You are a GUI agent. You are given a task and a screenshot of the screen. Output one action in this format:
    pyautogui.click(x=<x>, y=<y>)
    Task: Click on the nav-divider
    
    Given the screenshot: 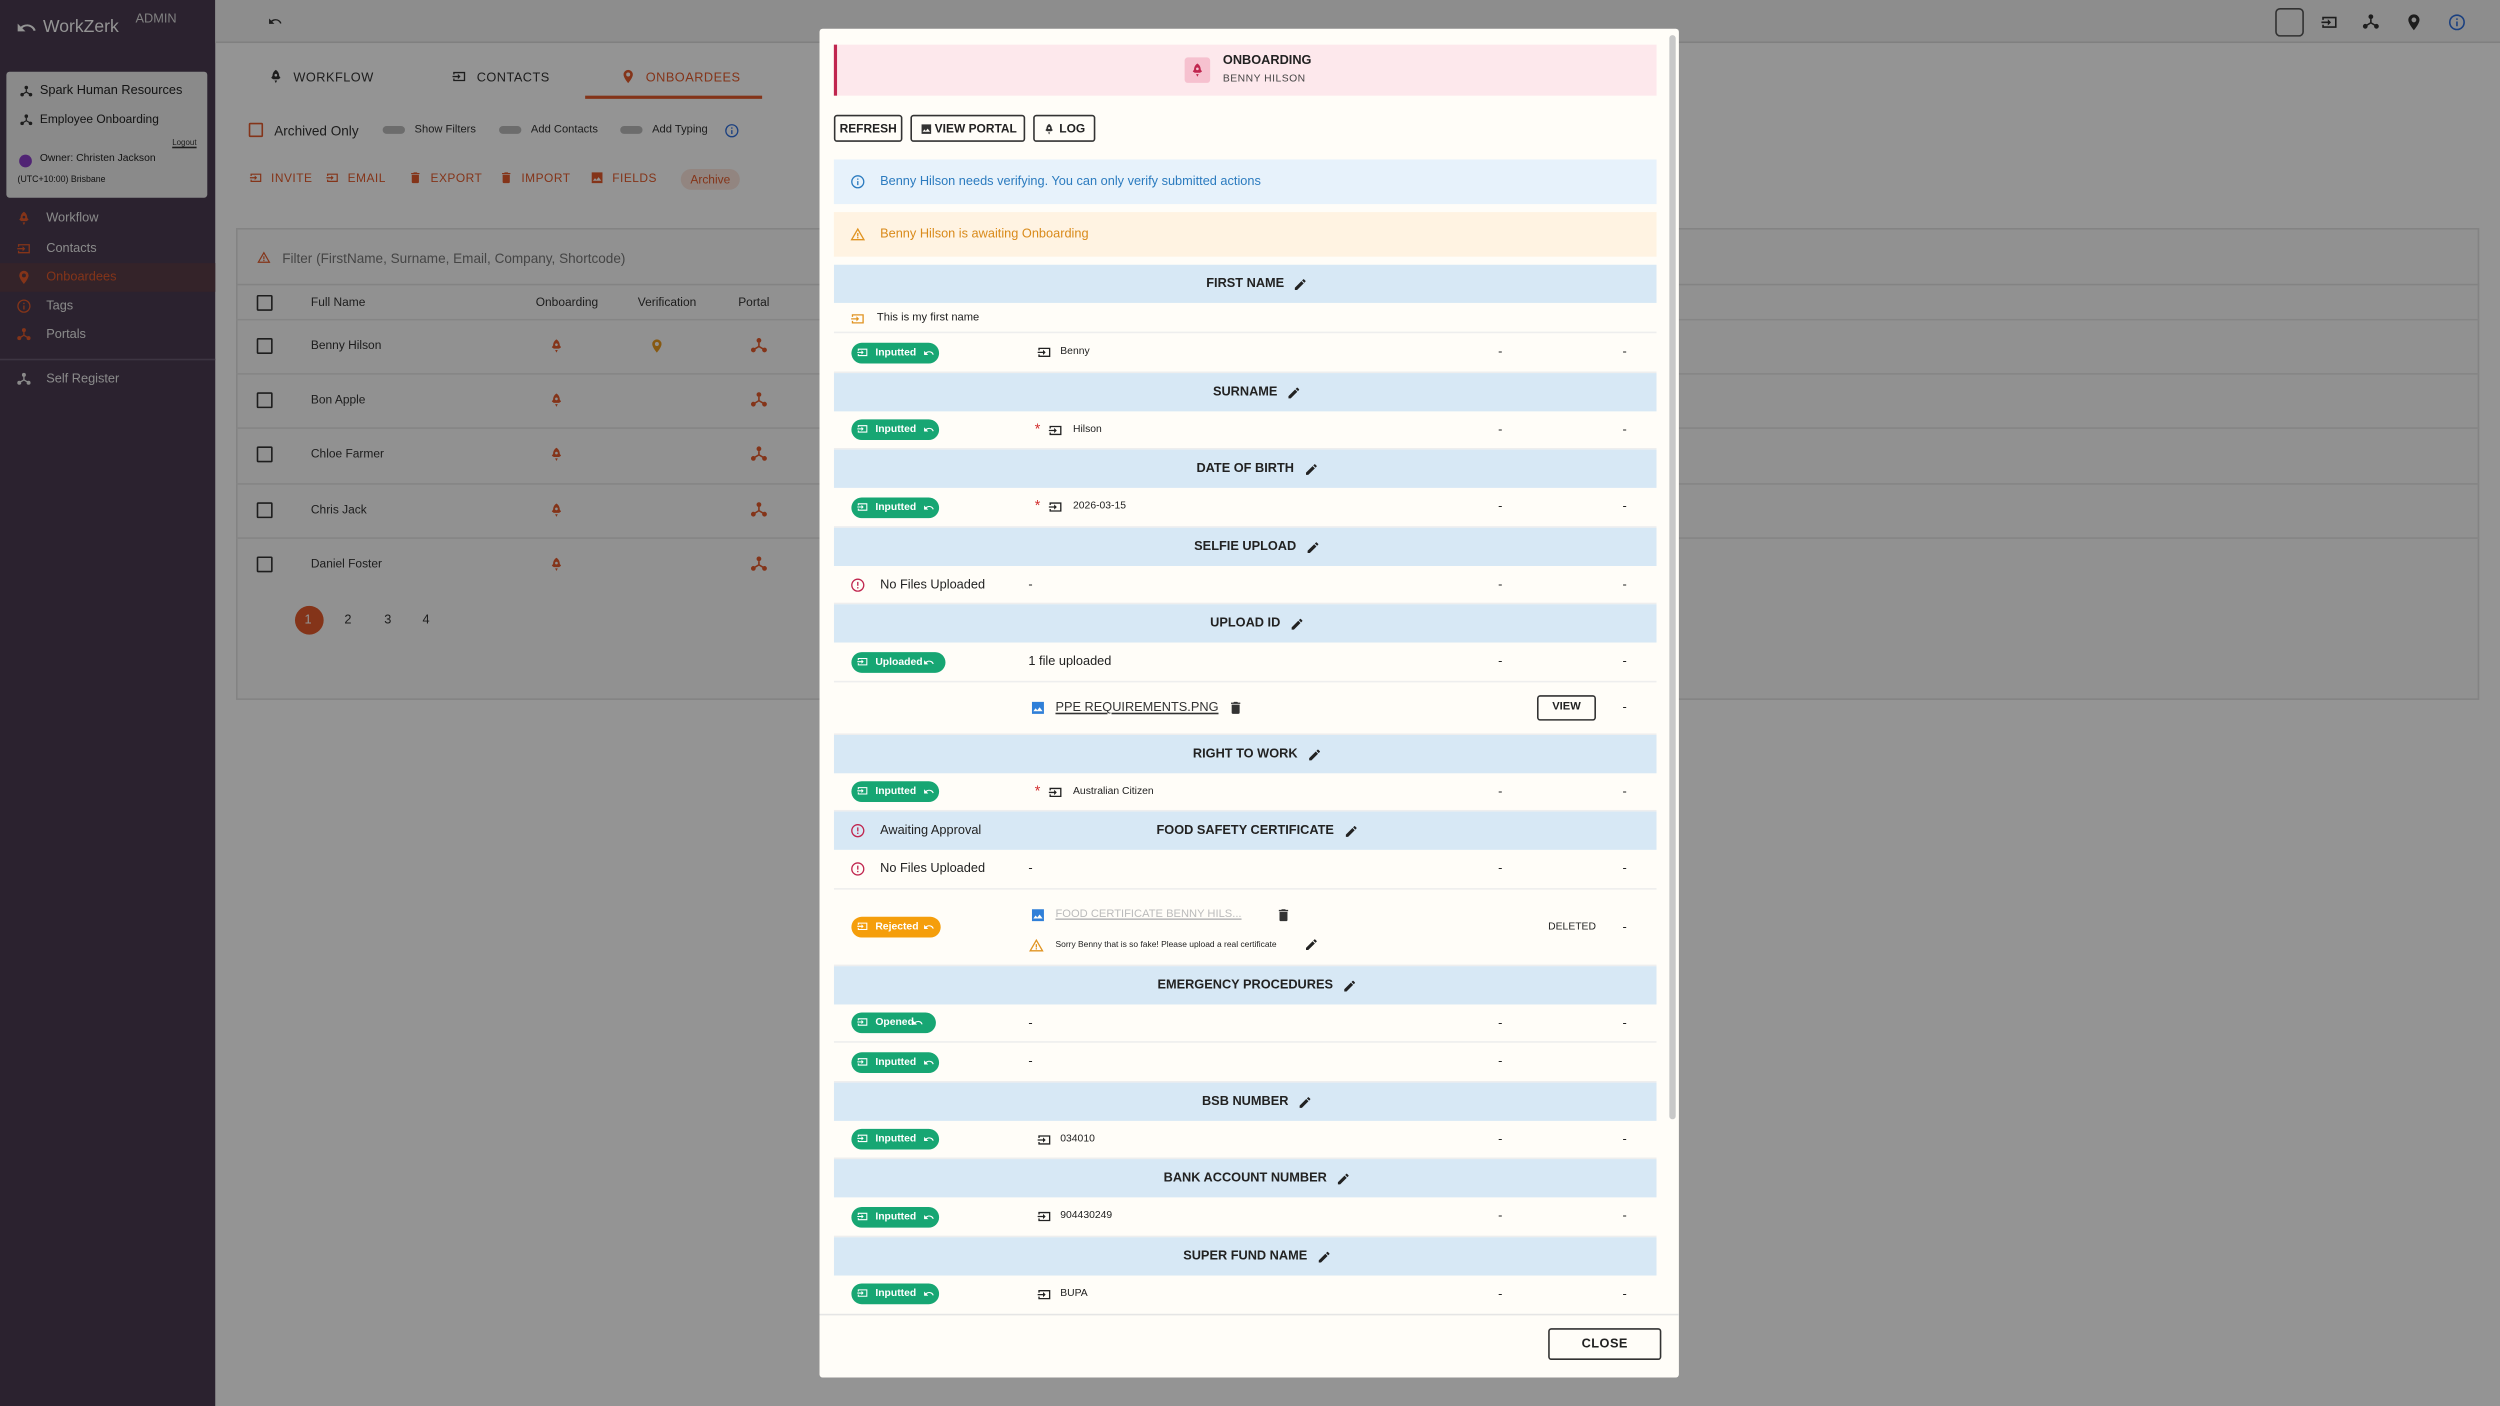 What is the action you would take?
    pyautogui.click(x=108, y=359)
    